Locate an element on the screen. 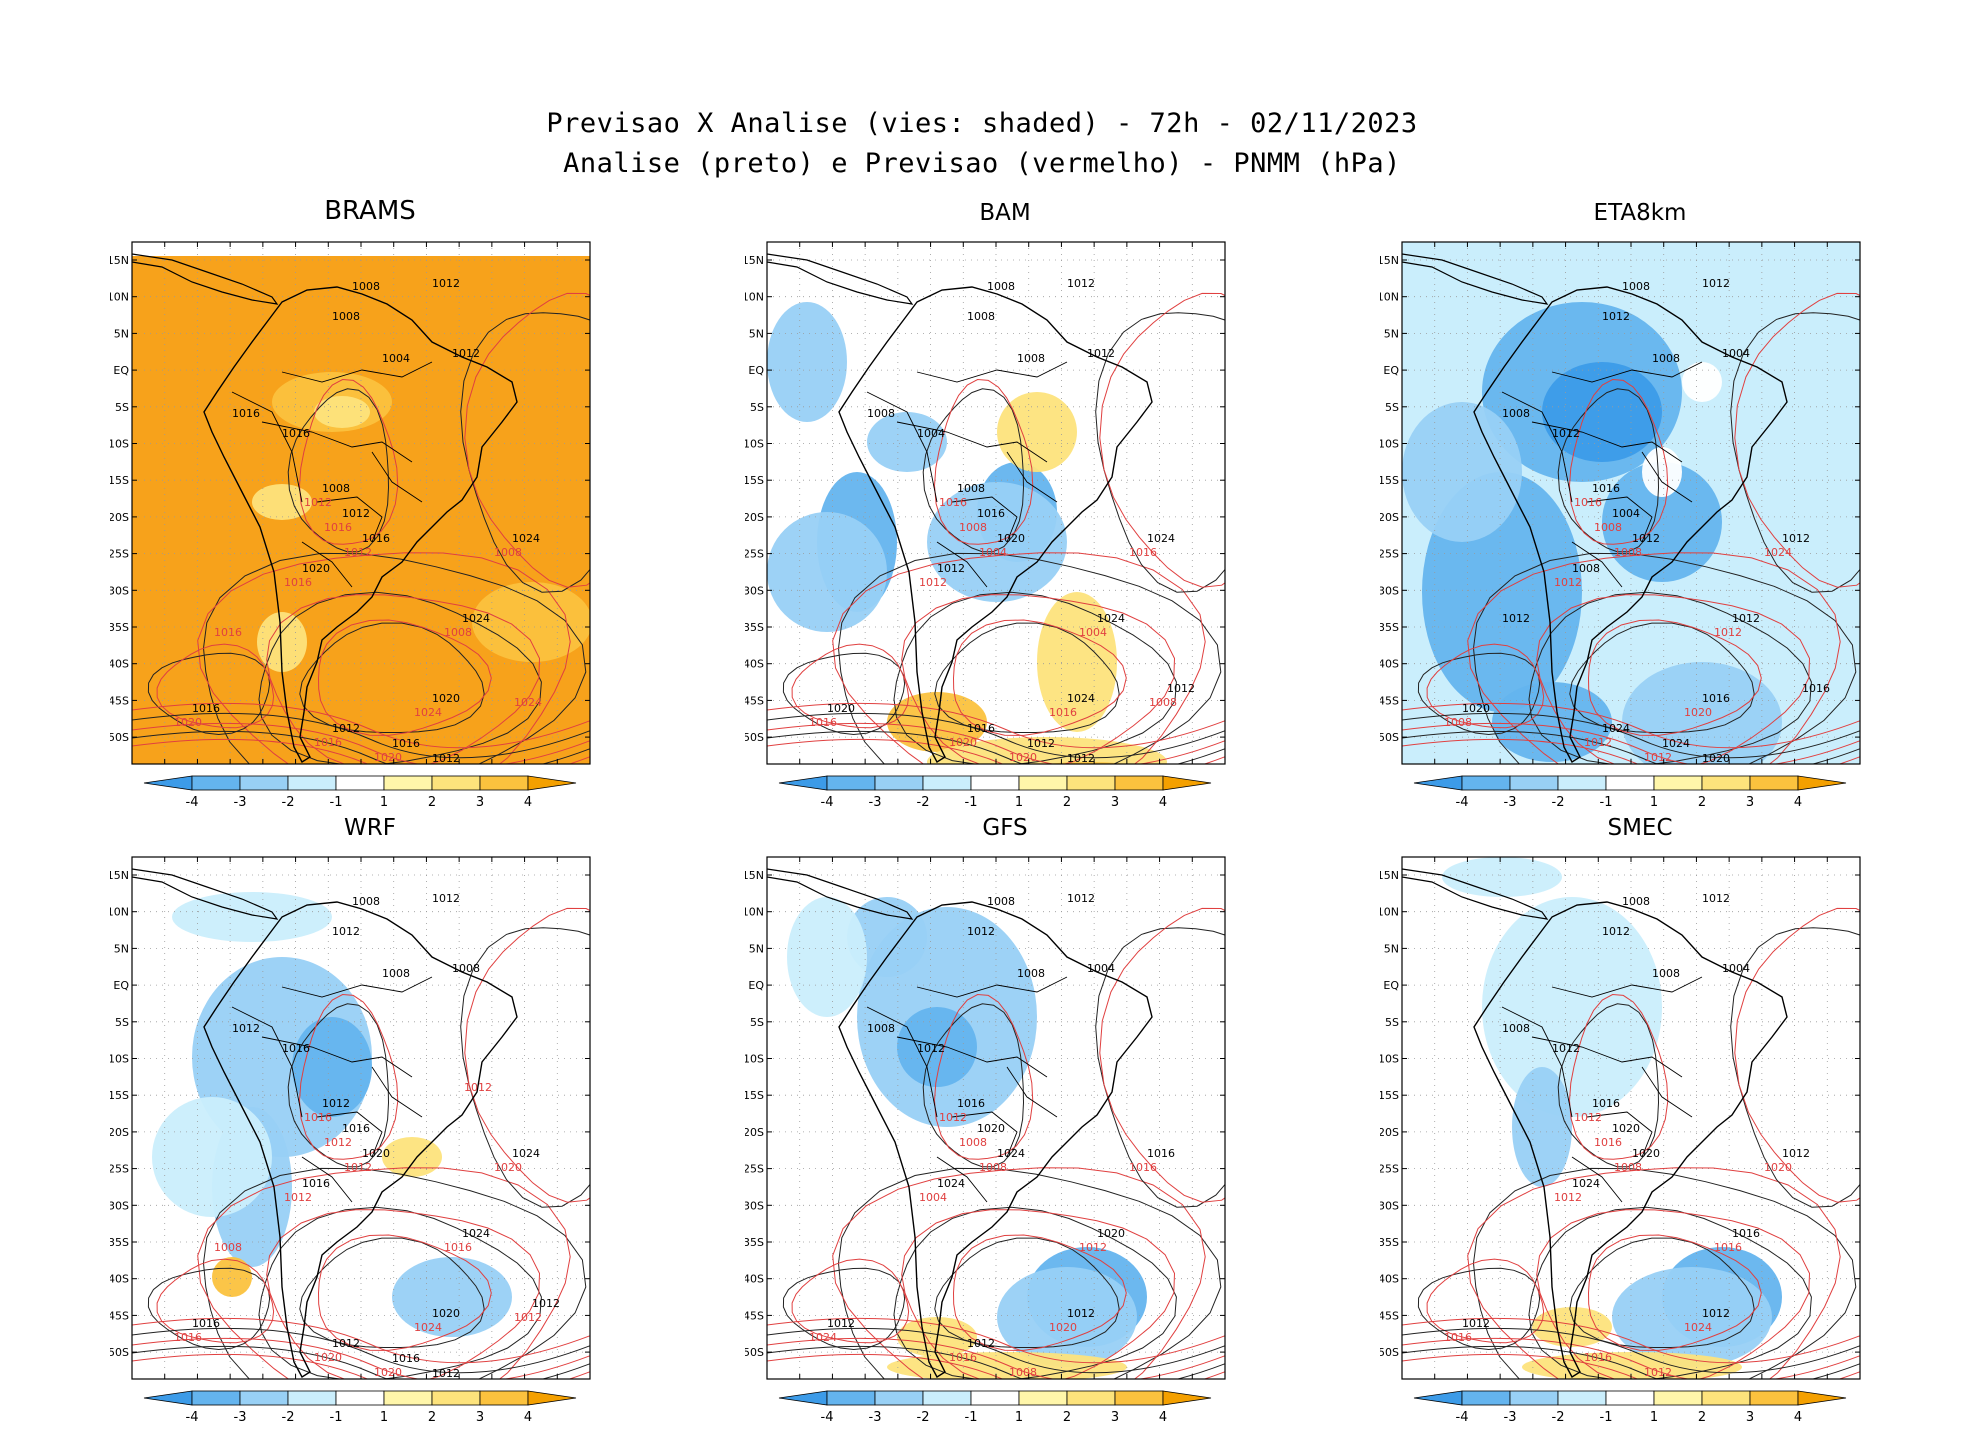 The image size is (1964, 1436). lat-label: 20S is located at coordinates (754, 517).